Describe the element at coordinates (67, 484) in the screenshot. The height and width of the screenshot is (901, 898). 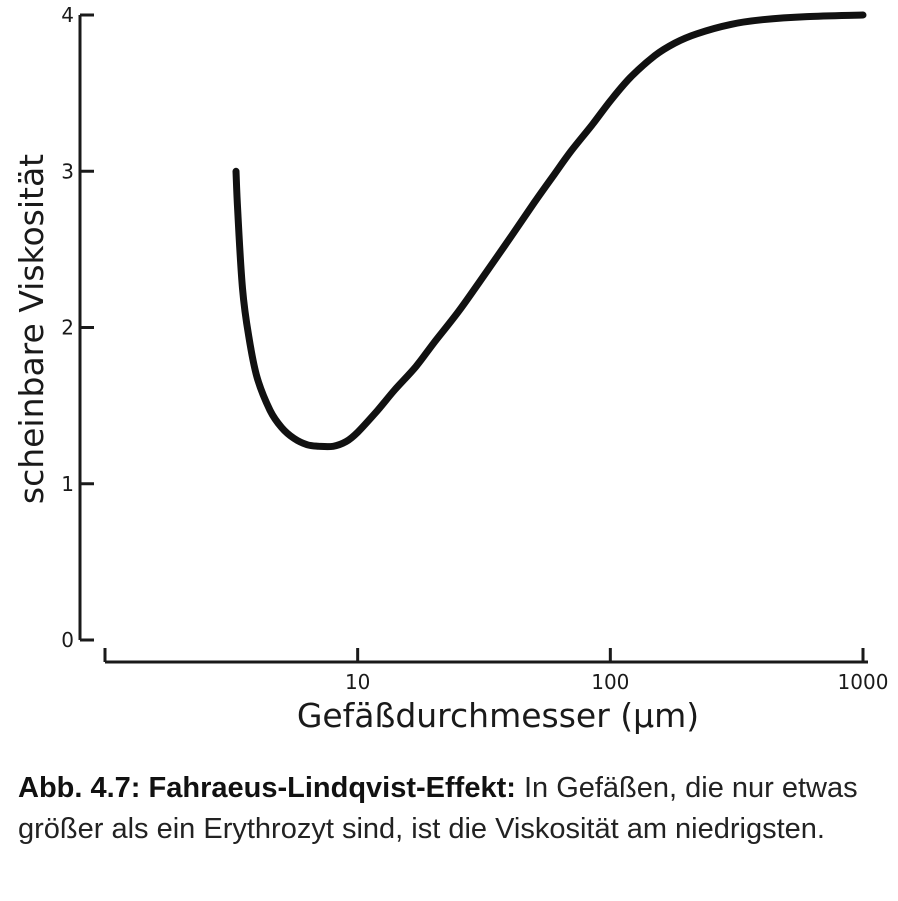
I see `y-tick-label: 1` at that location.